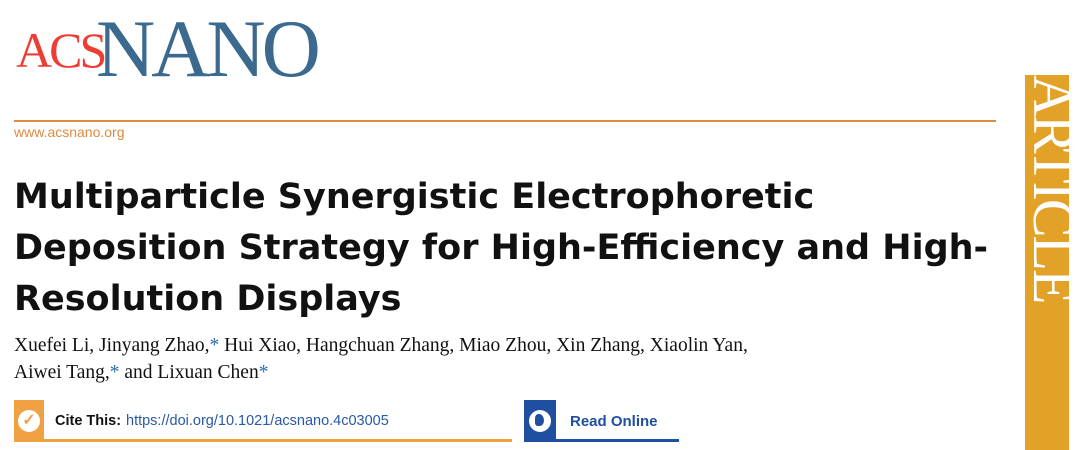  Describe the element at coordinates (614, 421) in the screenshot. I see `read-online-label: Read Online` at that location.